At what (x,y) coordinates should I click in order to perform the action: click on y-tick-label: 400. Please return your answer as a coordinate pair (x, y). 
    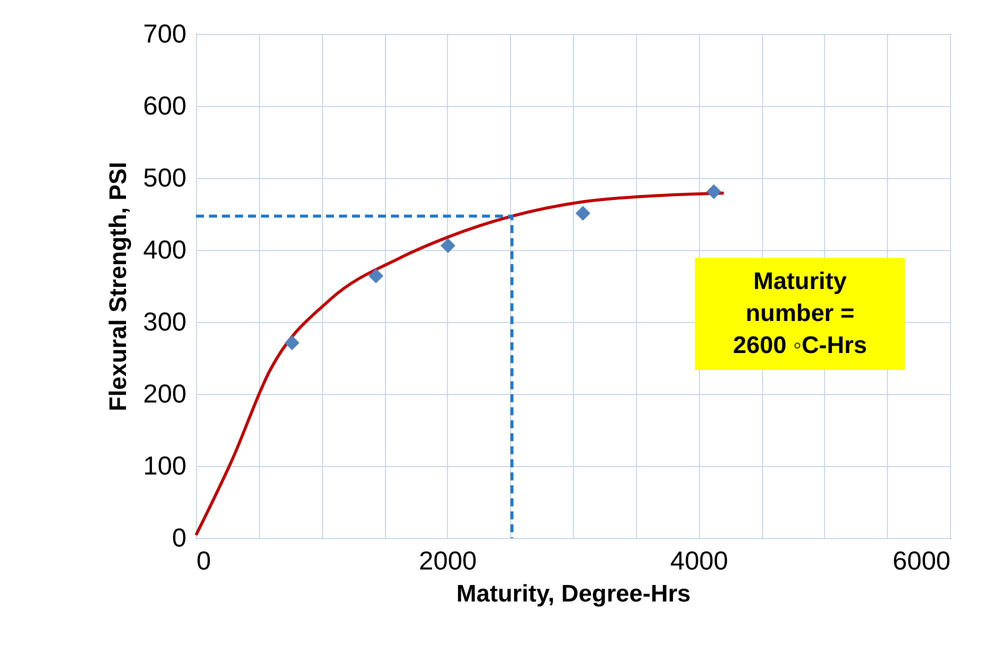
    Looking at the image, I should click on (164, 249).